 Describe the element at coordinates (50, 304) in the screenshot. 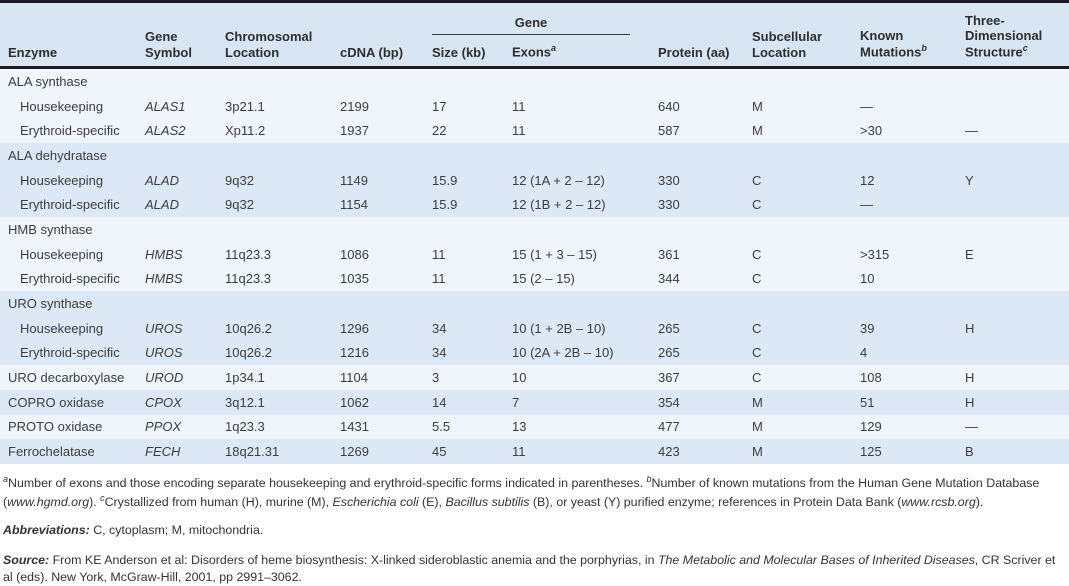

I see `enzyme-group-label: URO synthase` at that location.